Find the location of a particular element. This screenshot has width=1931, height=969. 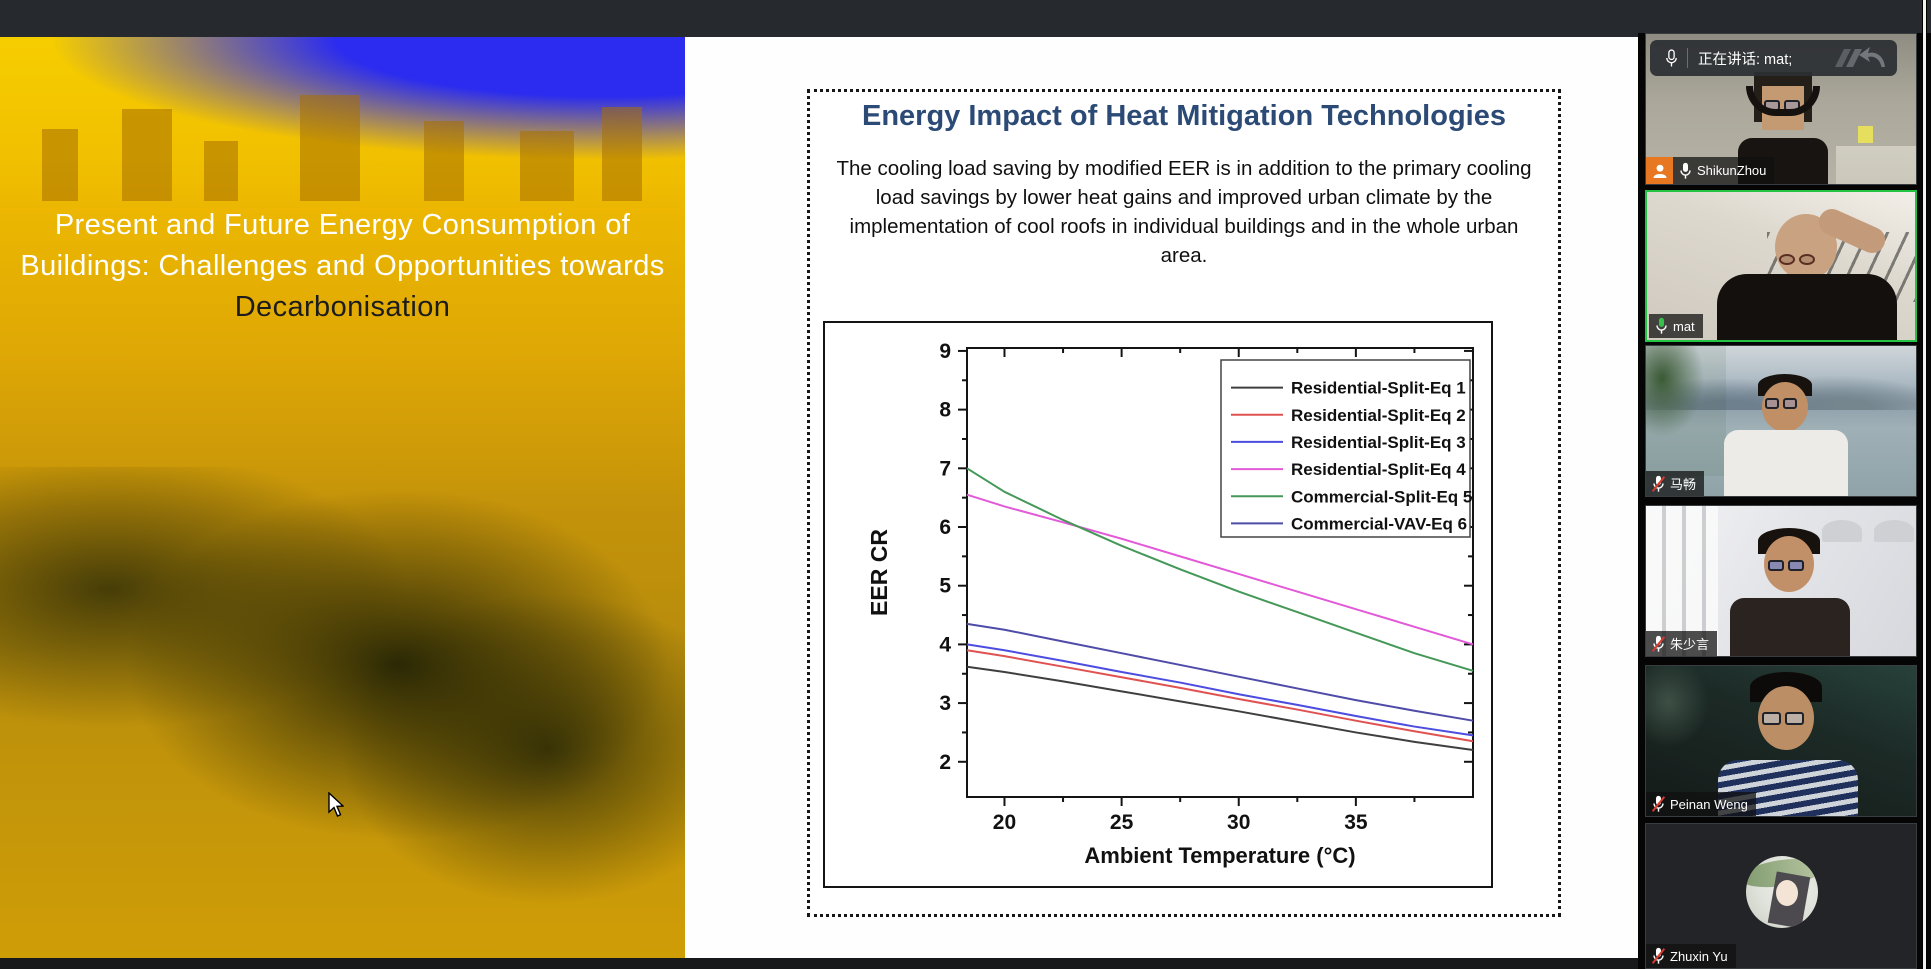

speaking-banner: 正在讲话: mat; is located at coordinates (1773, 58).